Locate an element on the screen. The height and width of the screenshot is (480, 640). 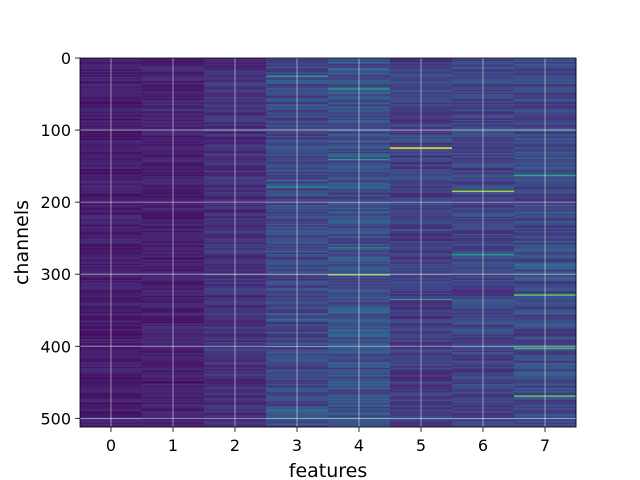
x-tick-label: 6 is located at coordinates (483, 445).